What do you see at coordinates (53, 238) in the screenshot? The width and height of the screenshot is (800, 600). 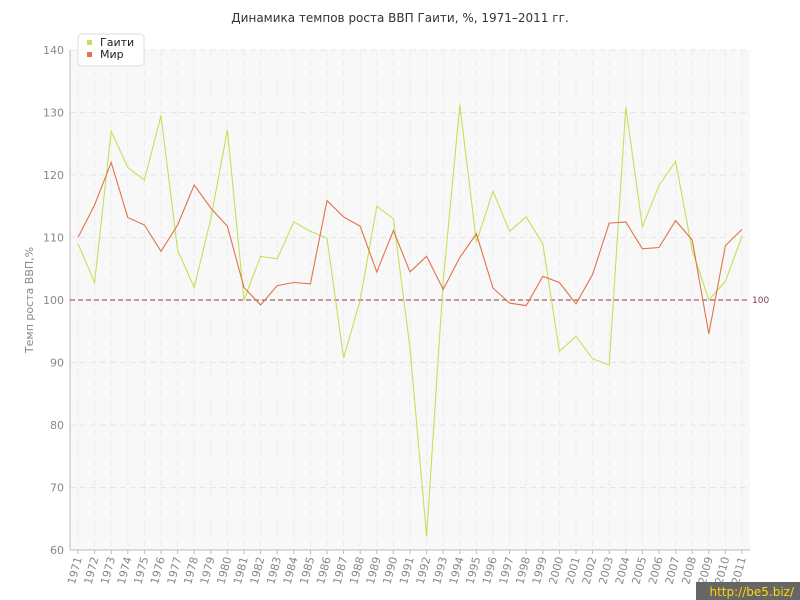 I see `y-tick-label: 110` at bounding box center [53, 238].